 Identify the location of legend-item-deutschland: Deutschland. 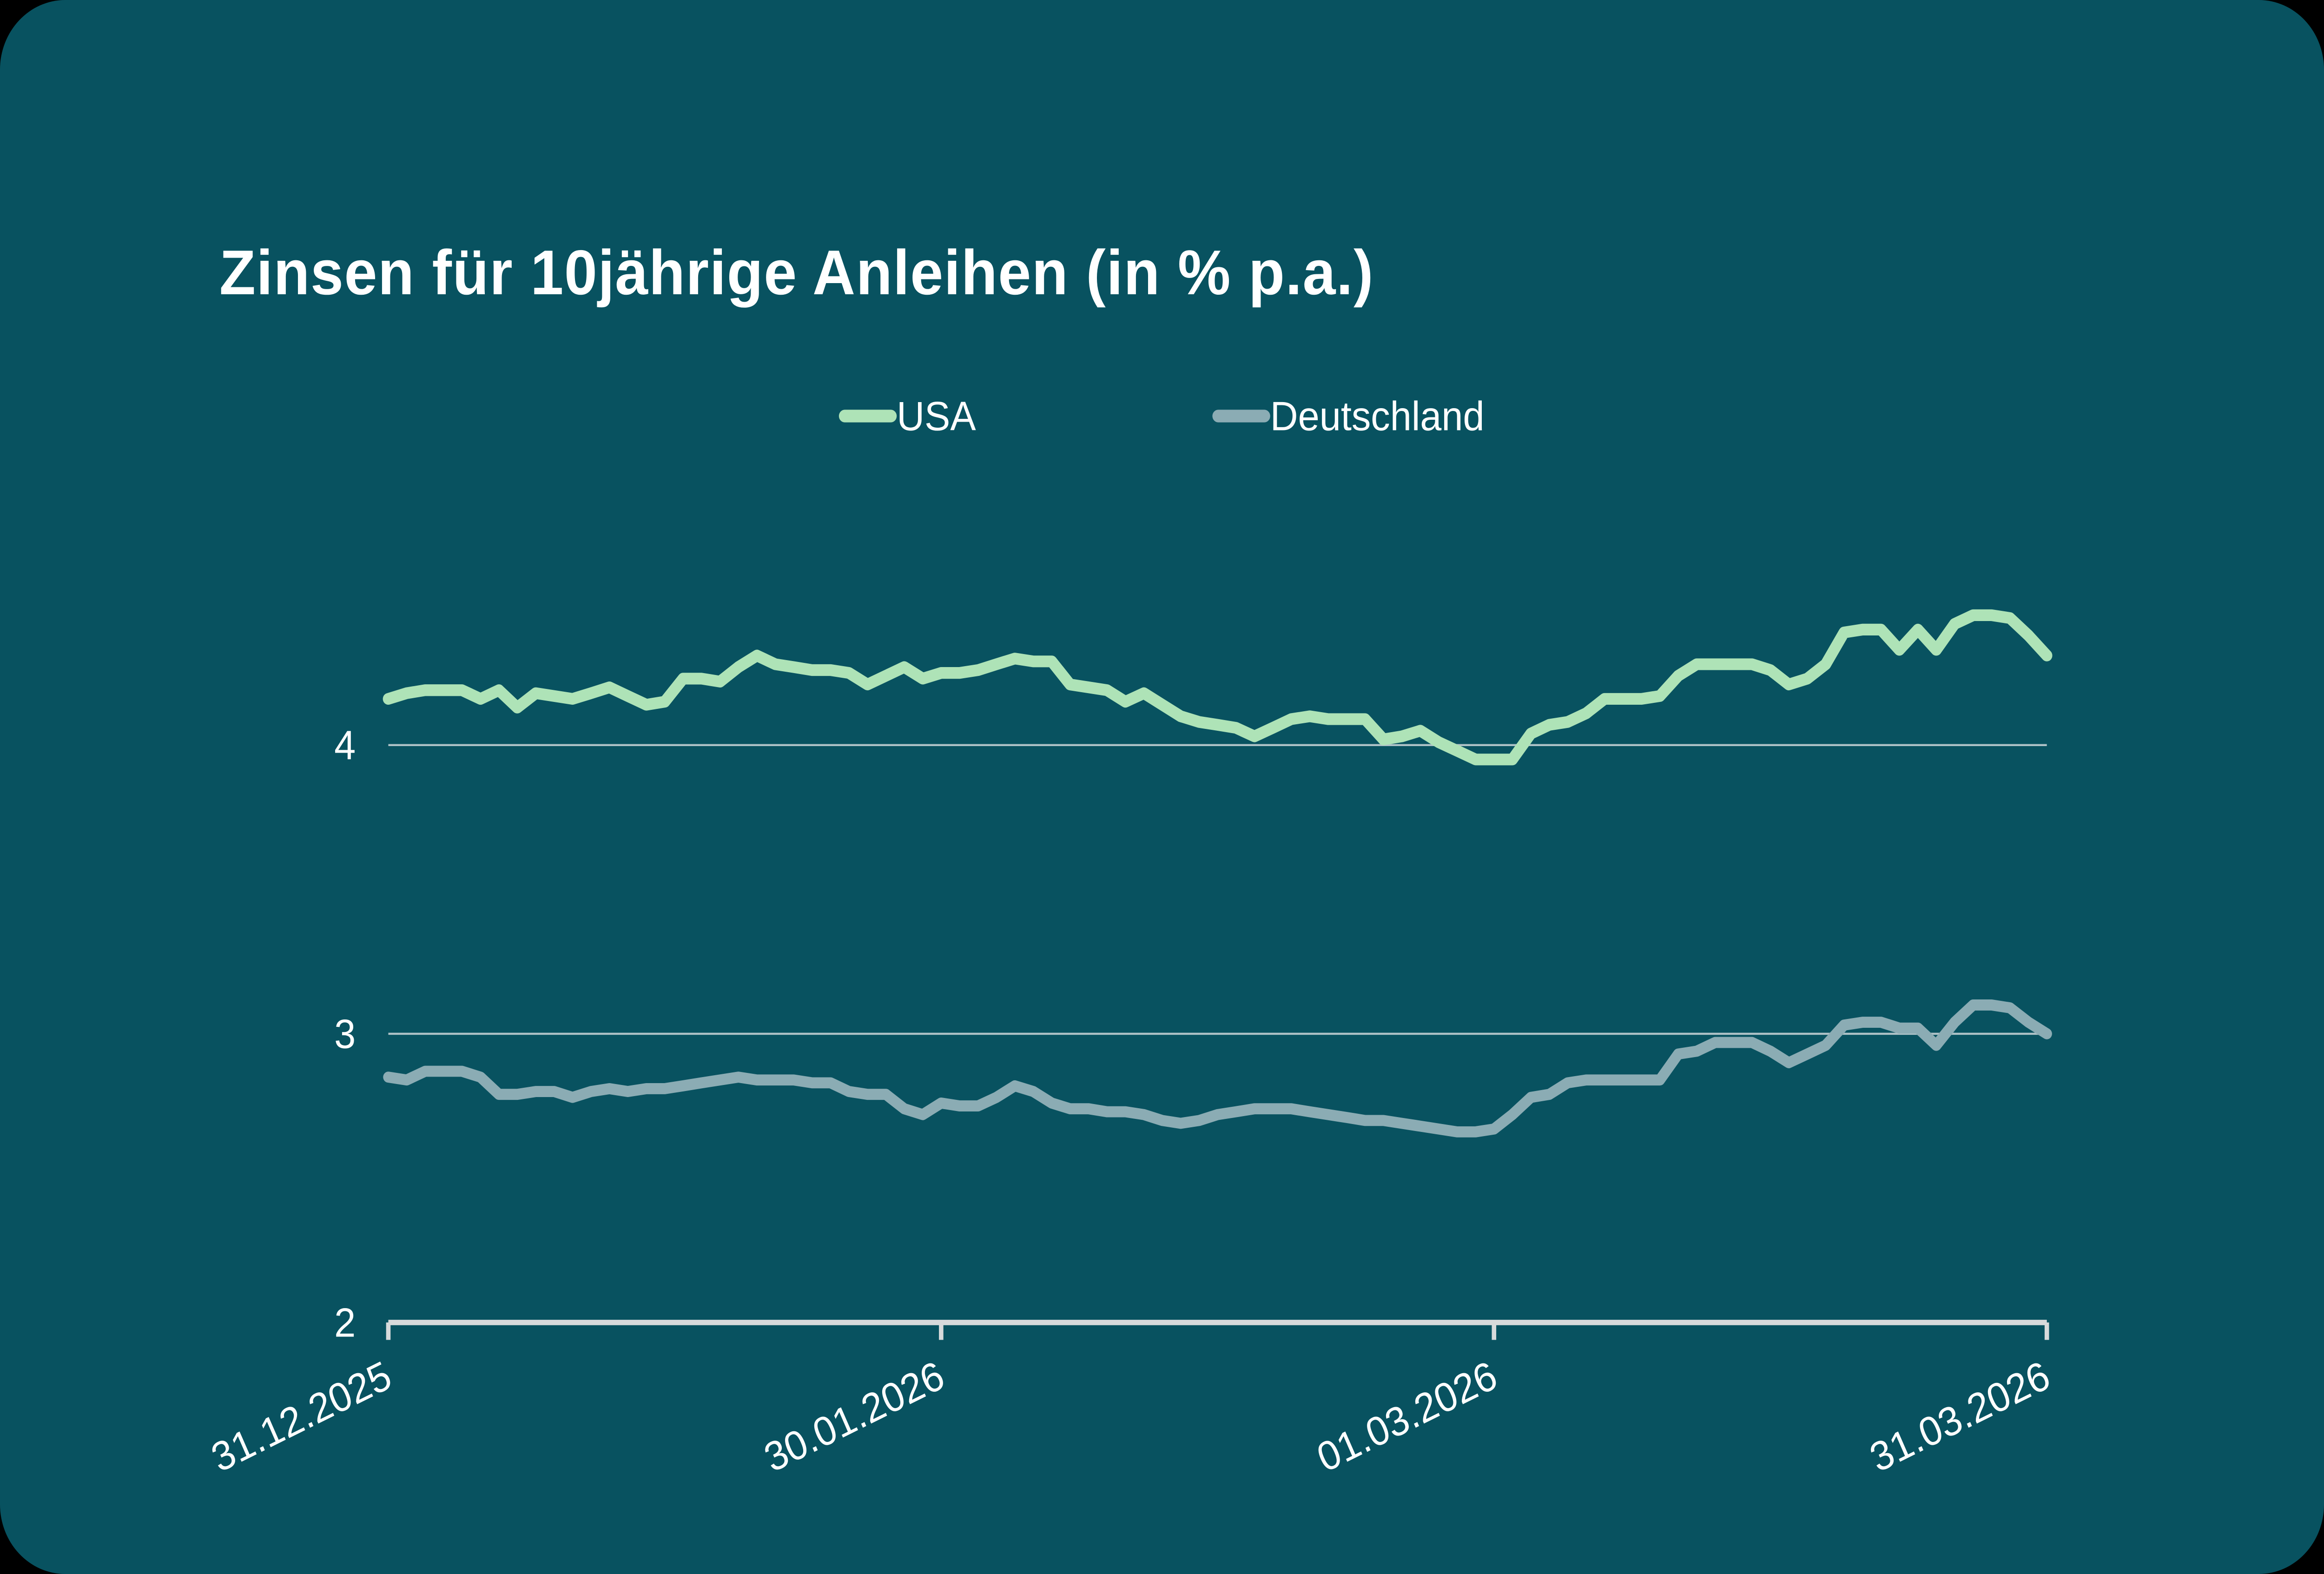
(1348, 416).